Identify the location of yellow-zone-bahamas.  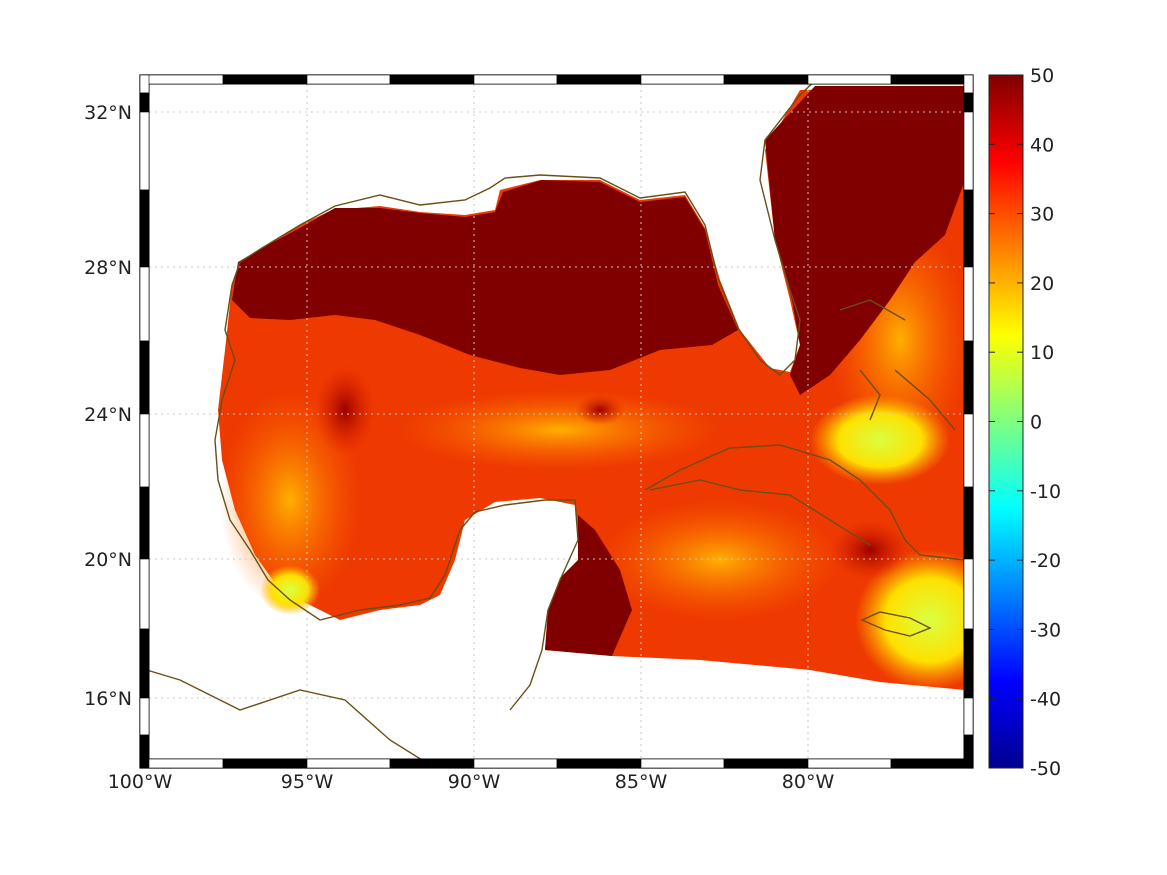
(880, 440).